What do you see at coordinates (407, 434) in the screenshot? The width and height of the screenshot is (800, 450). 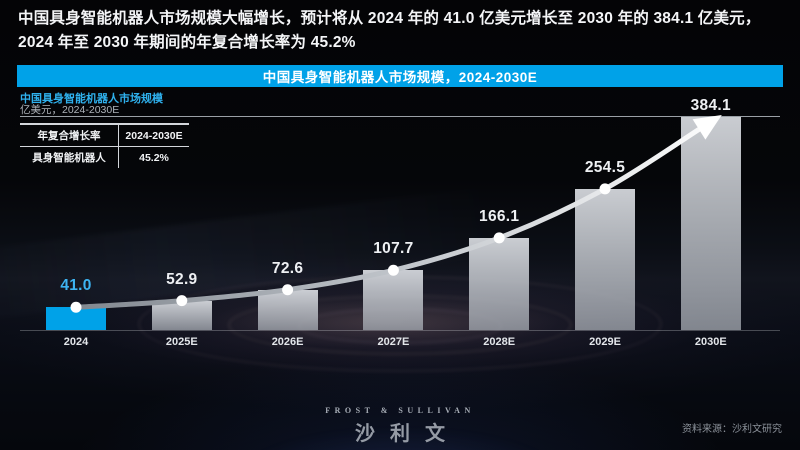 I see `logo-chinese-name: 沙利文` at bounding box center [407, 434].